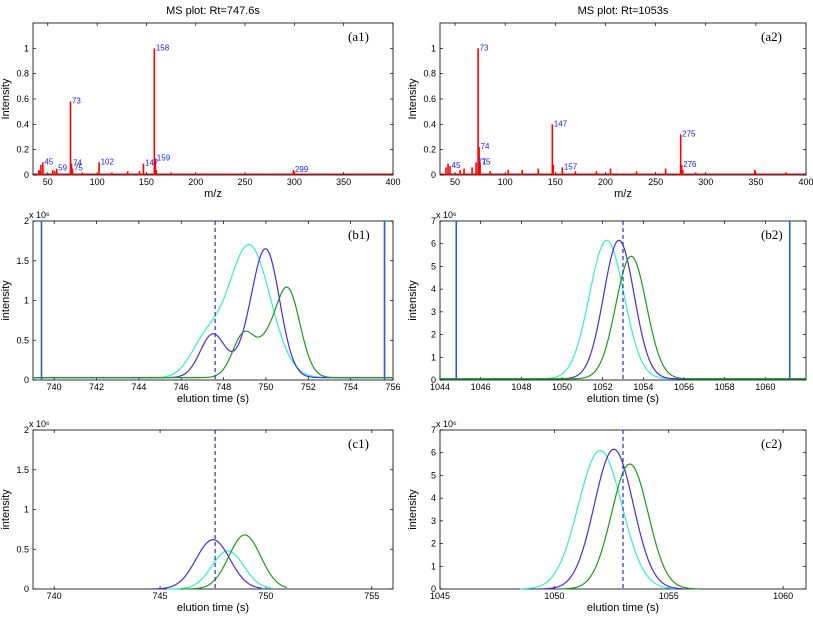  I want to click on peak-label: 71, so click(482, 161).